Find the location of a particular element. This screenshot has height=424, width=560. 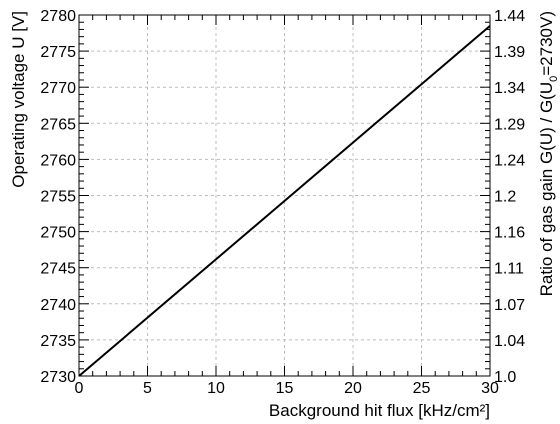

x-tick-label: 30 is located at coordinates (490, 388).